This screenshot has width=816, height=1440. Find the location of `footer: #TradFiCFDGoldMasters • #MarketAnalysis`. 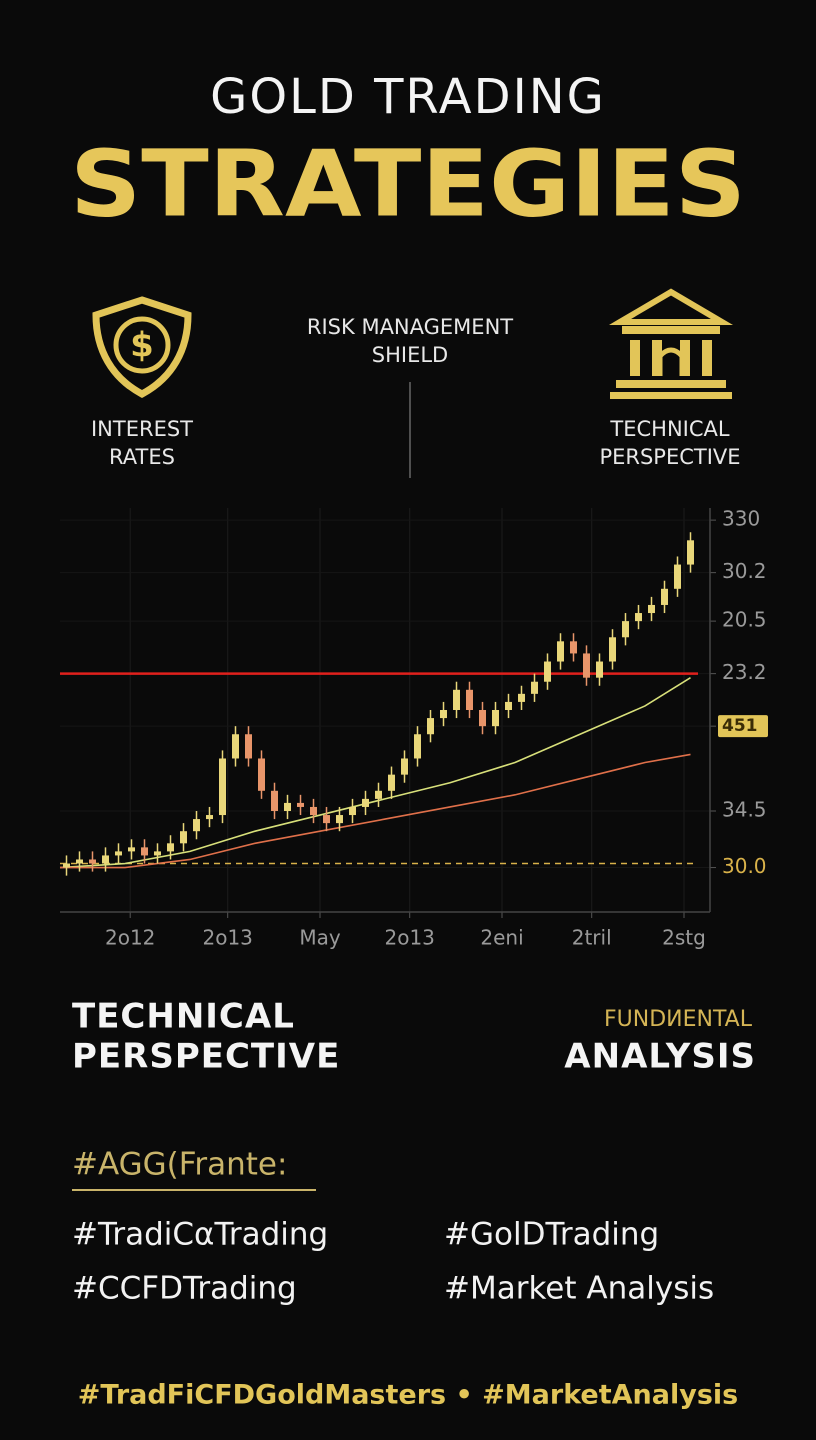

footer: #TradFiCFDGoldMasters • #MarketAnalysis is located at coordinates (408, 1395).